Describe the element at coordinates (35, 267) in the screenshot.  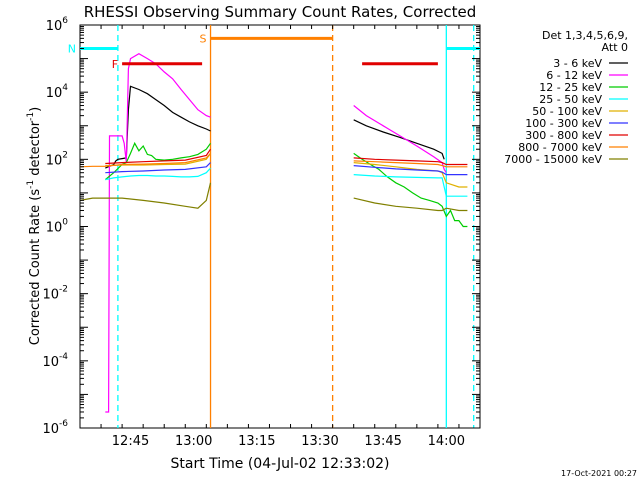
I see `y-axis-label-part1: Corrected Count Rate (s` at that location.